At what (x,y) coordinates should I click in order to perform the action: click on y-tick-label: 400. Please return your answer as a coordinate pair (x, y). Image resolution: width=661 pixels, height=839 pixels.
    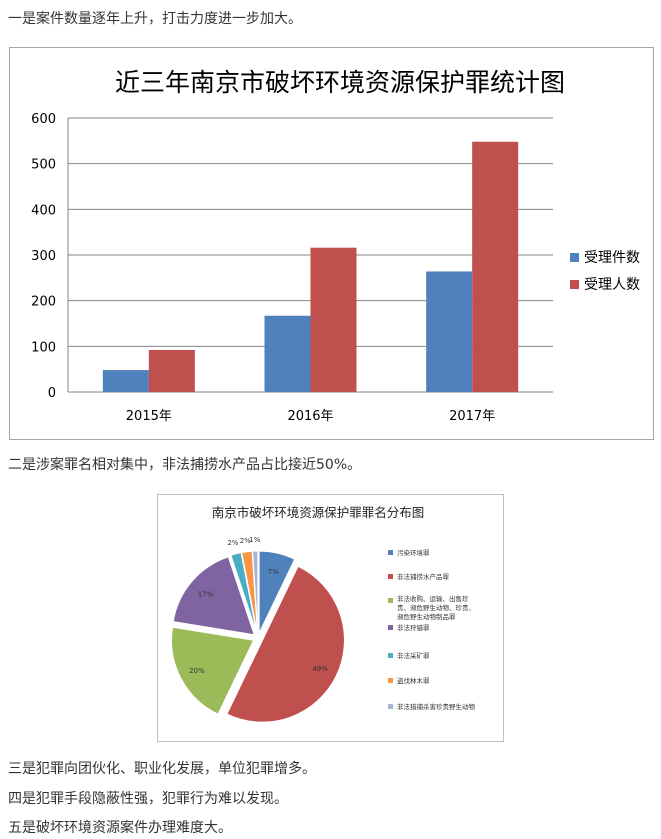
    Looking at the image, I should click on (43, 210).